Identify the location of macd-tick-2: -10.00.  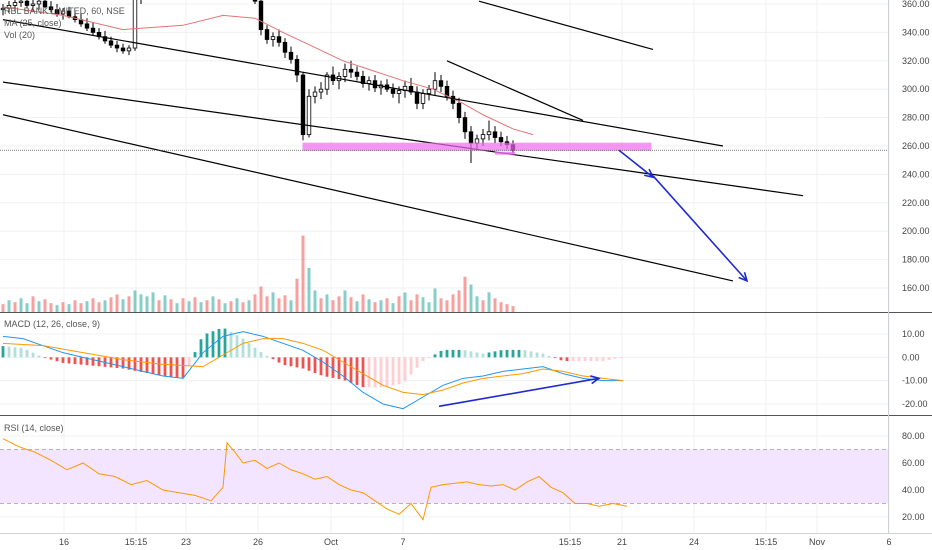
(915, 381).